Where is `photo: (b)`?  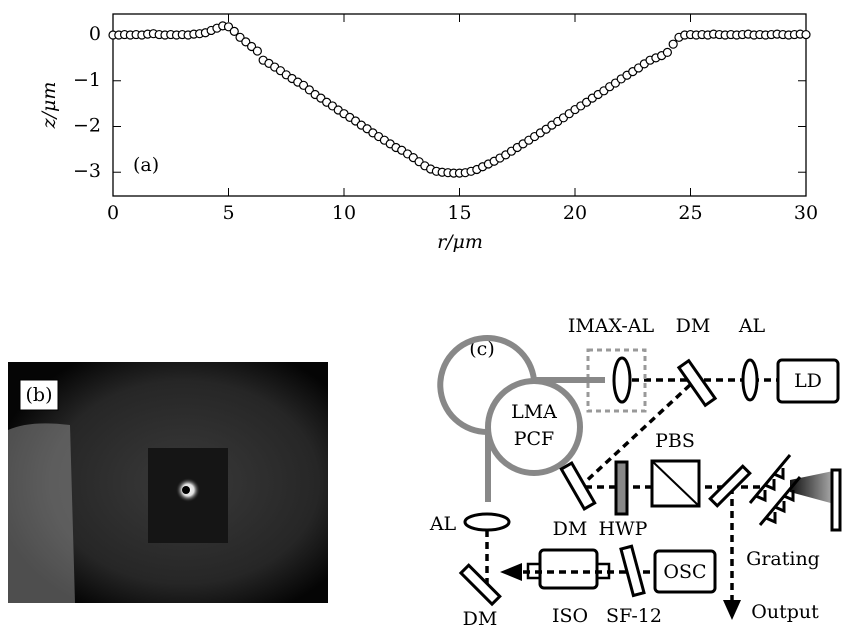
photo: (b) is located at coordinates (168, 482).